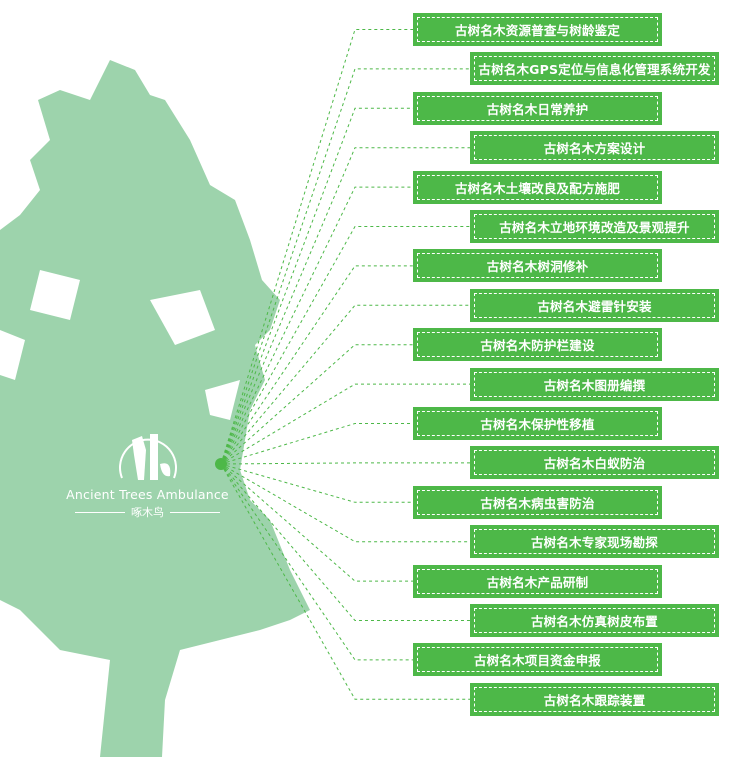  I want to click on service-label: 古树名木项目资金申报, so click(537, 661).